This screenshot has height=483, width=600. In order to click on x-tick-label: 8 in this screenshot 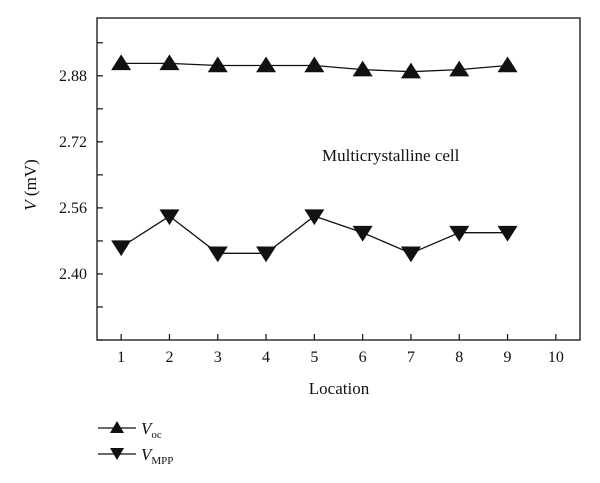, I will do `click(459, 357)`.